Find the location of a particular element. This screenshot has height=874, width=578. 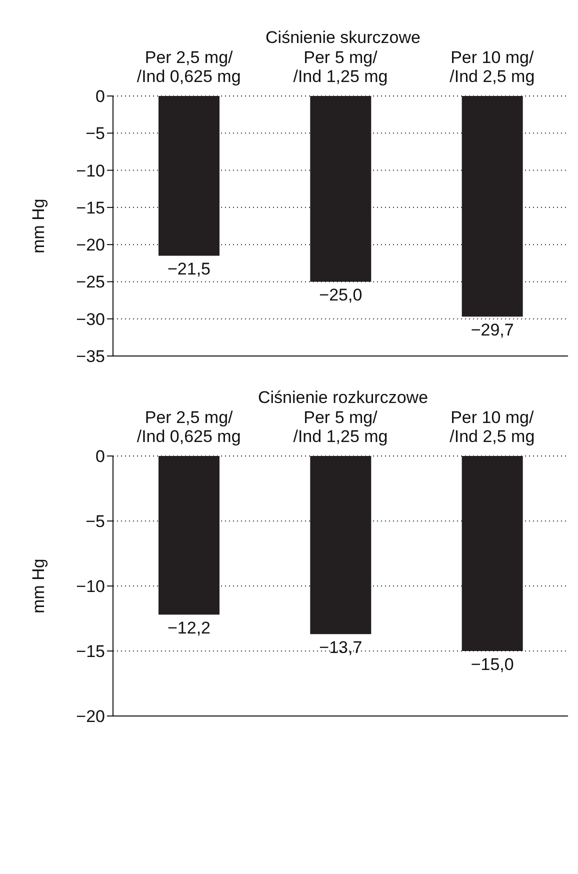

chart-title: Ciśnienie skurczowe is located at coordinates (343, 38).